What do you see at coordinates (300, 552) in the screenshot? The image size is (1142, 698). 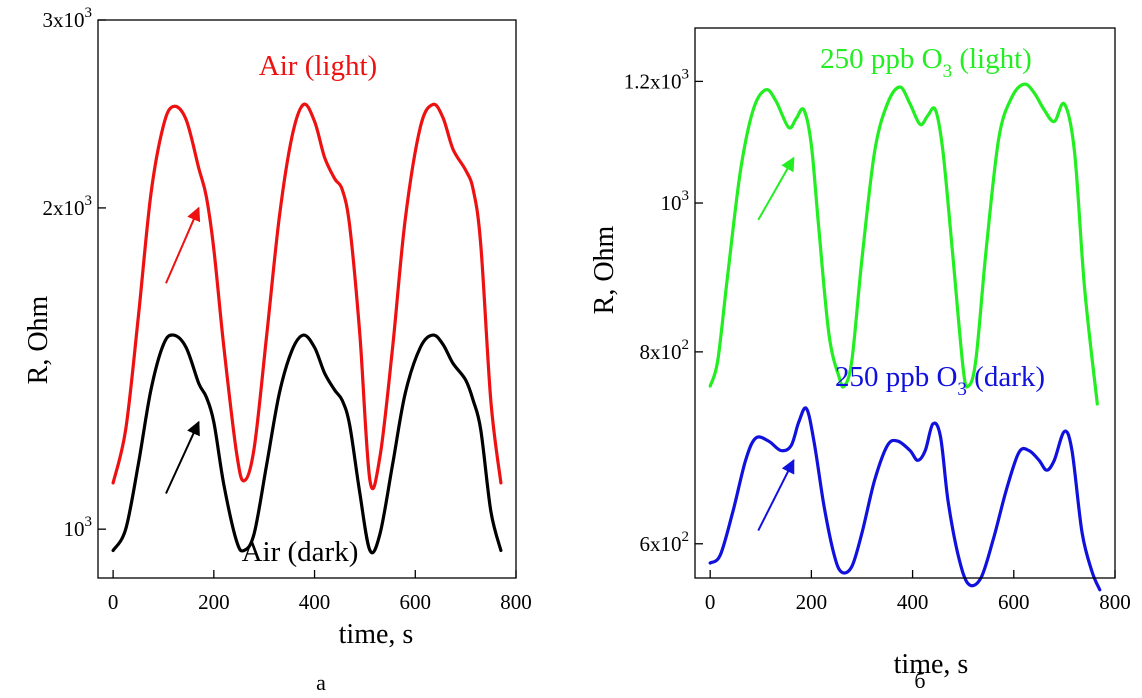 I see `panel-a-series-label-dark: Air (dark)` at bounding box center [300, 552].